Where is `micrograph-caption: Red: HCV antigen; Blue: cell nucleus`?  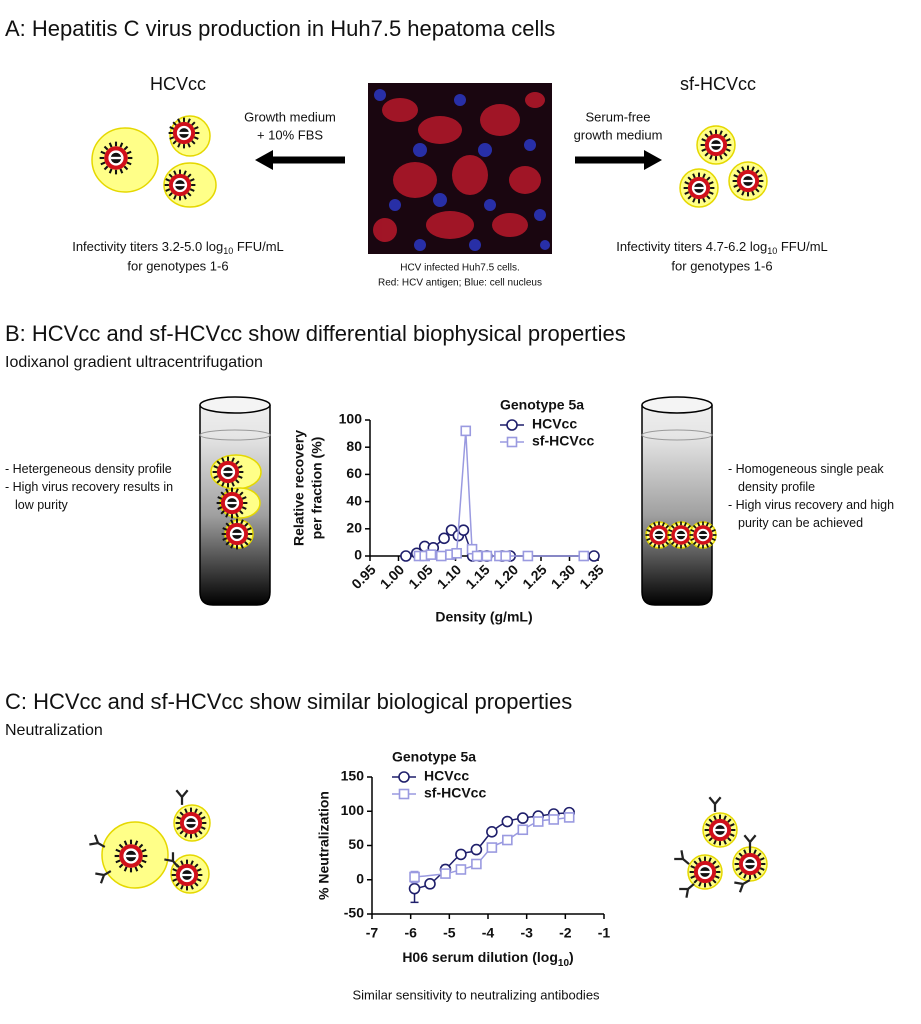
micrograph-caption: Red: HCV antigen; Blue: cell nucleus is located at coordinates (460, 283).